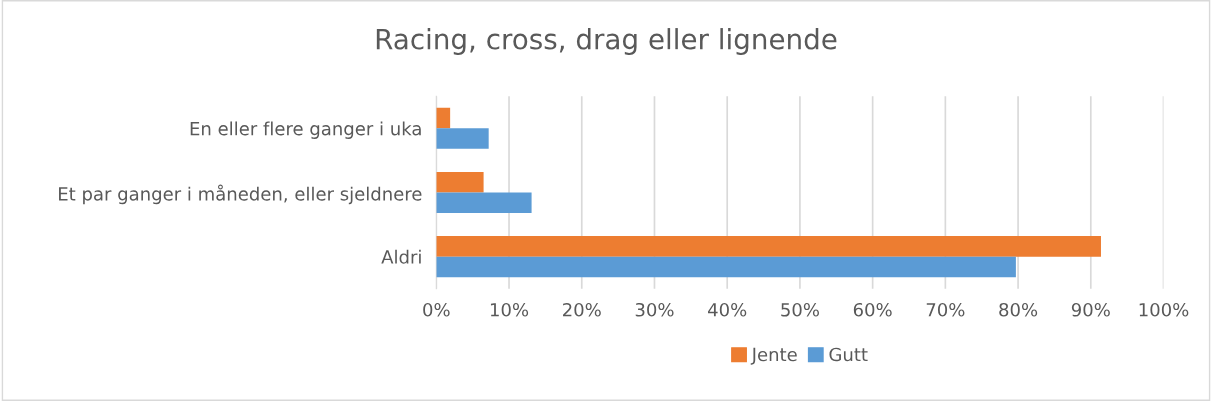 The image size is (1212, 401). Describe the element at coordinates (800, 309) in the screenshot. I see `x-tick-label: 50%` at that location.